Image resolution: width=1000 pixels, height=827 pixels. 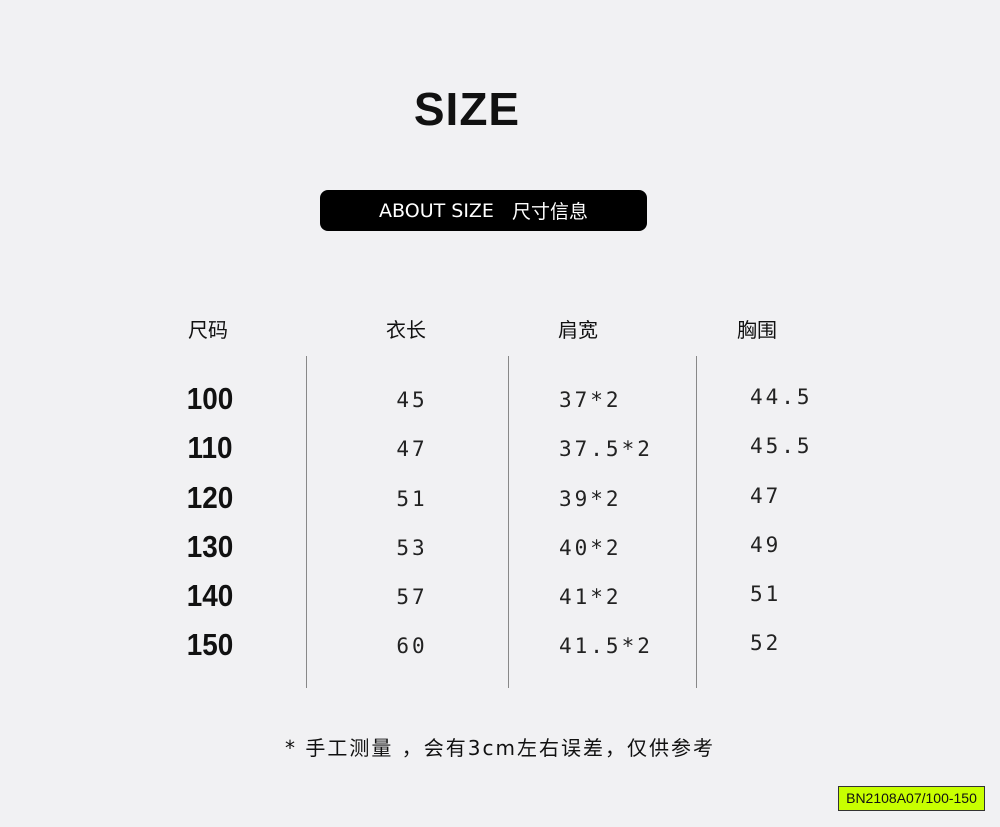 What do you see at coordinates (210, 595) in the screenshot?
I see `size-cell: 140` at bounding box center [210, 595].